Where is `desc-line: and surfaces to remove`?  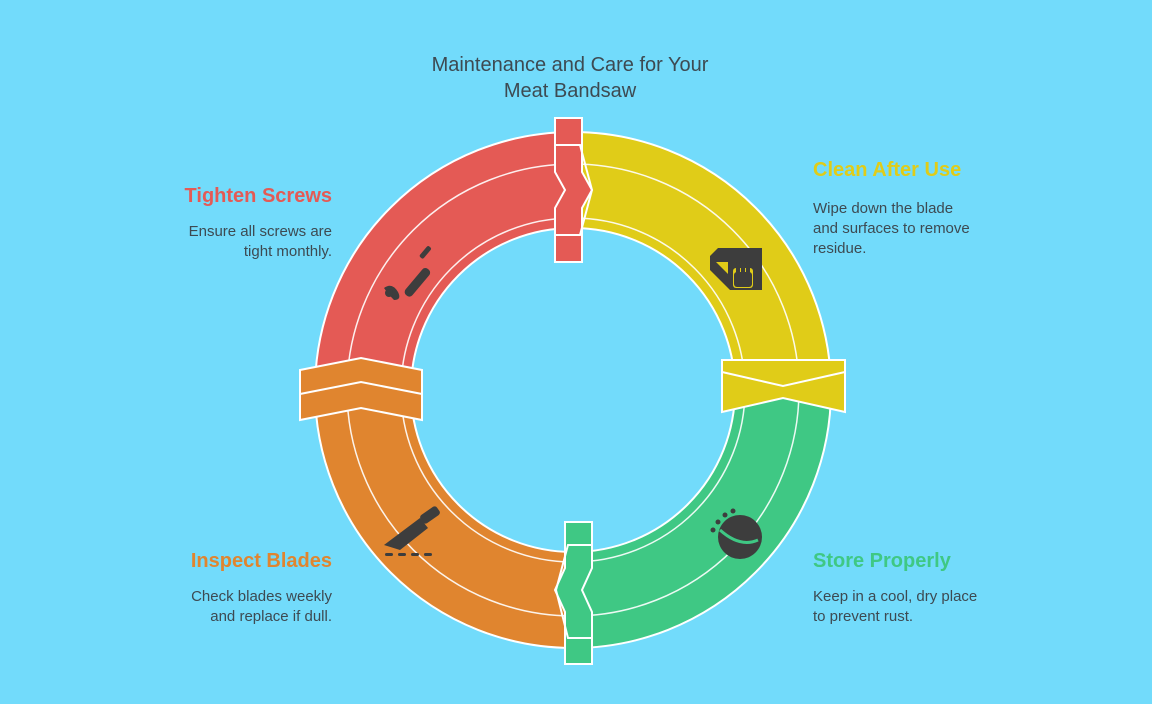 desc-line: and surfaces to remove is located at coordinates (891, 228).